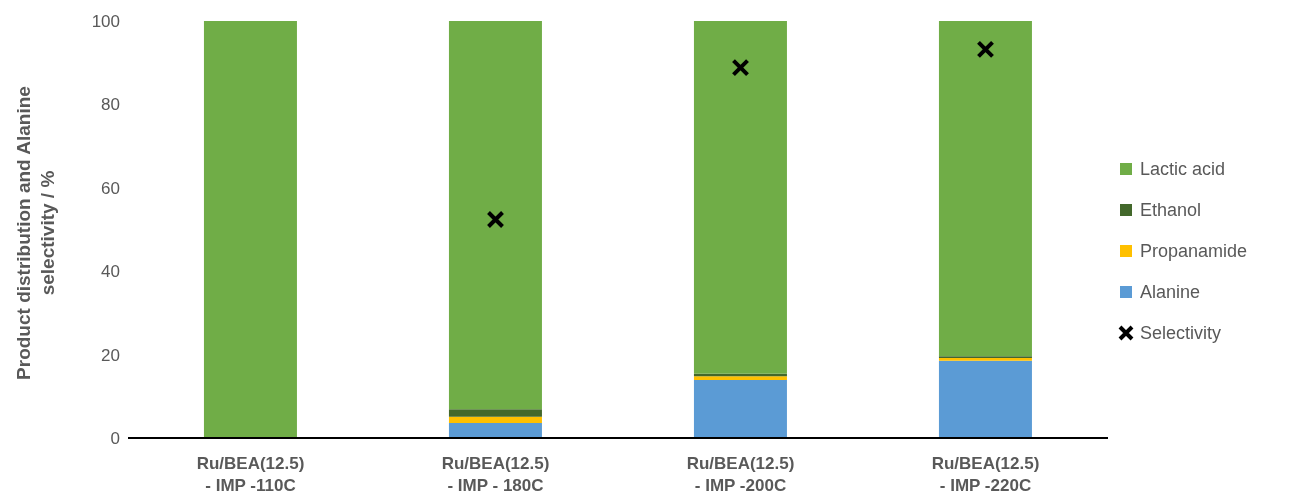  I want to click on y-tick-label: 100, so click(105, 22).